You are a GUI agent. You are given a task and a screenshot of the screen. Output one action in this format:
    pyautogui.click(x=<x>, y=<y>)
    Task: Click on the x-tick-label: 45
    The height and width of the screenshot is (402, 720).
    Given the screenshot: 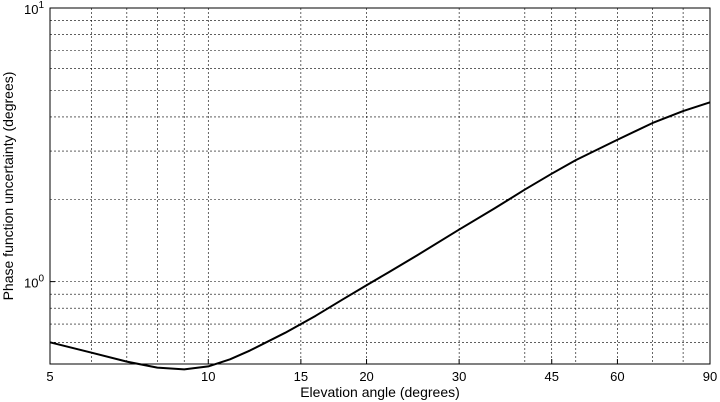 What is the action you would take?
    pyautogui.click(x=551, y=376)
    